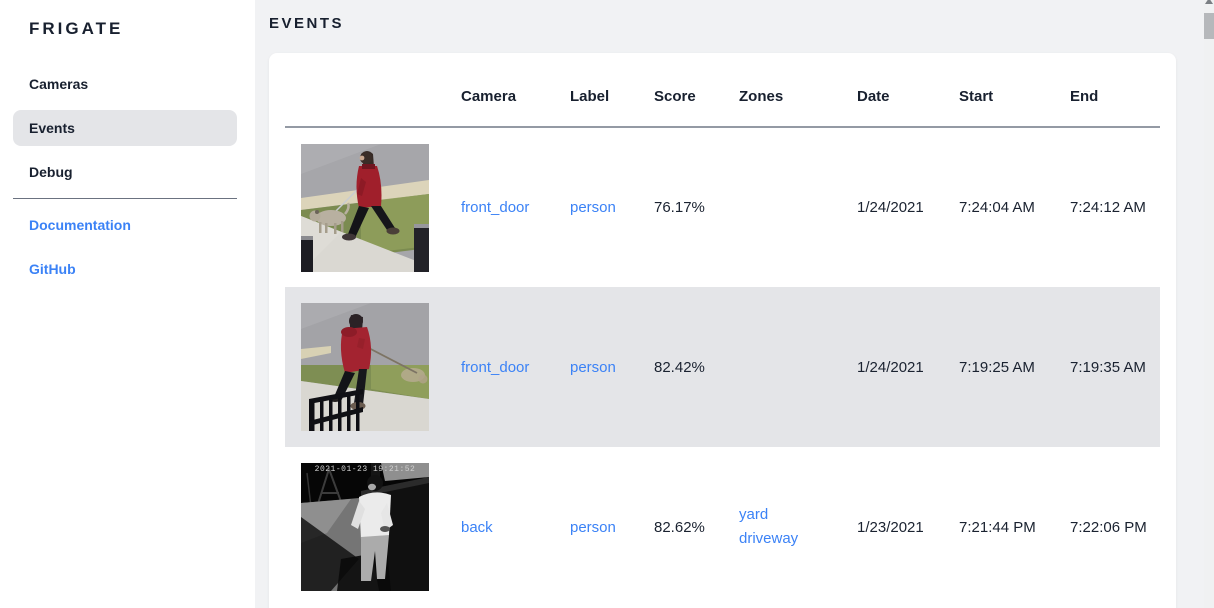 The width and height of the screenshot is (1214, 608). What do you see at coordinates (997, 207) in the screenshot?
I see `start-value: 7:24:04 AM` at bounding box center [997, 207].